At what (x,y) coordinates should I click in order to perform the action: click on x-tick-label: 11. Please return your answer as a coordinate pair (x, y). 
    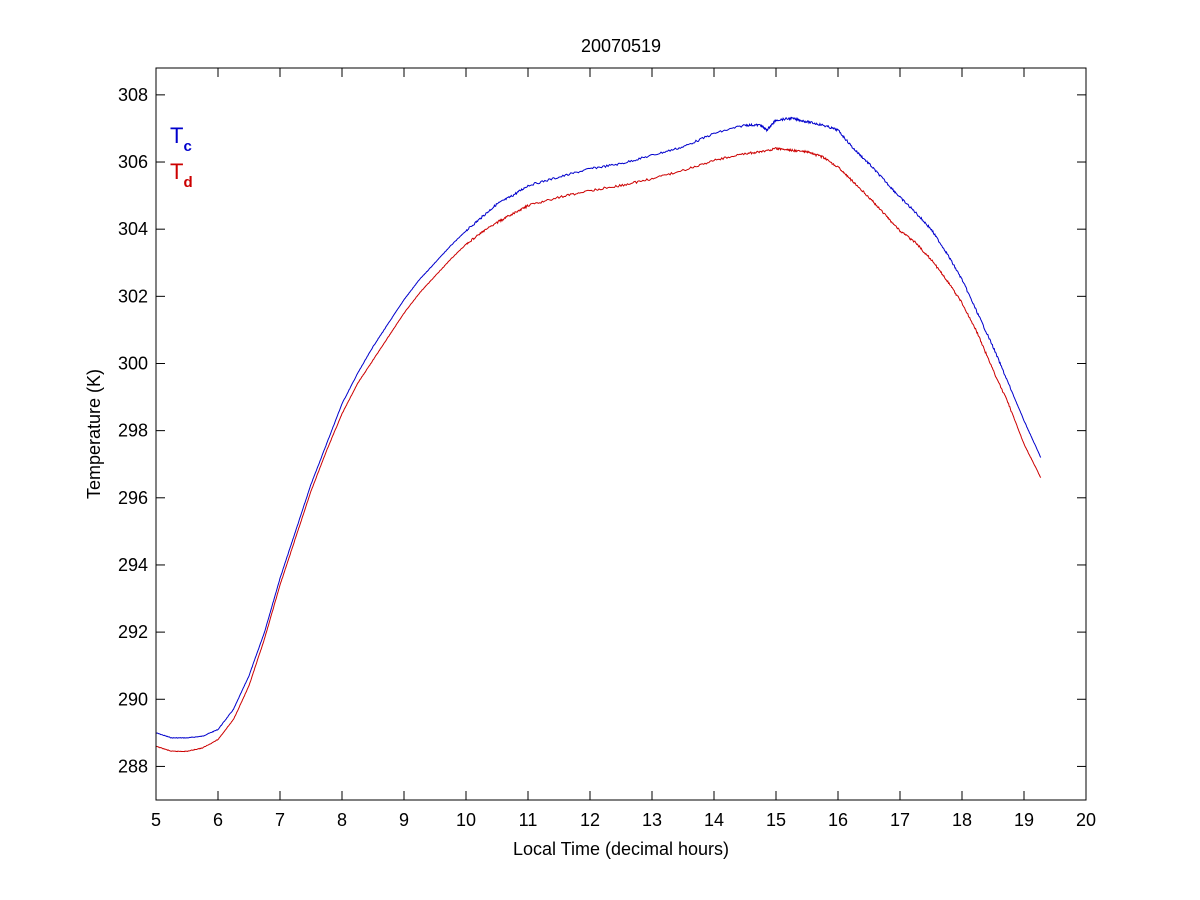
    Looking at the image, I should click on (528, 820).